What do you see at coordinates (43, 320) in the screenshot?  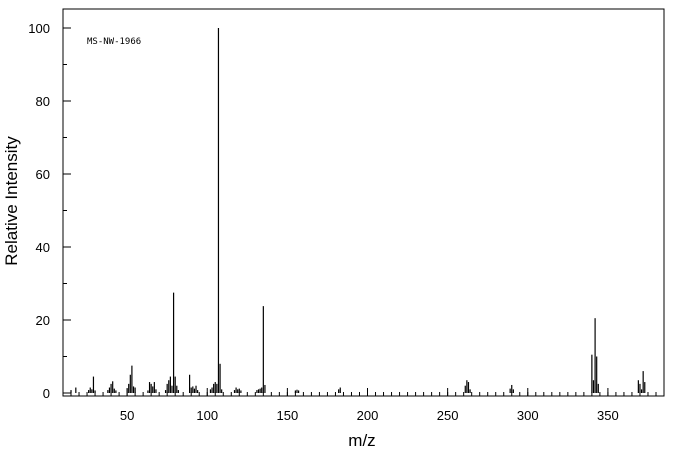 I see `y-tick-label: 20` at bounding box center [43, 320].